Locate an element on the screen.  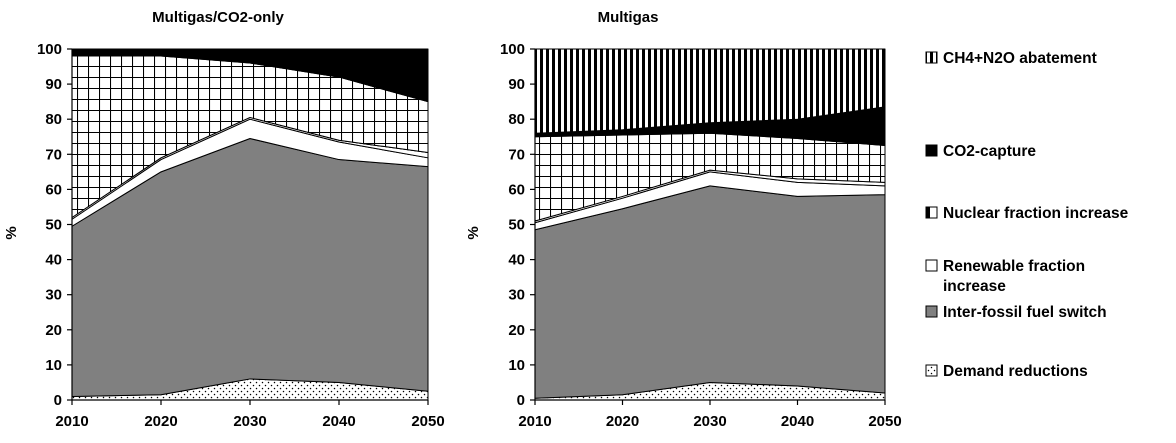
legend-item-ch4-n2o-abatement: CH4+N2O abatement is located at coordinates (1011, 58).